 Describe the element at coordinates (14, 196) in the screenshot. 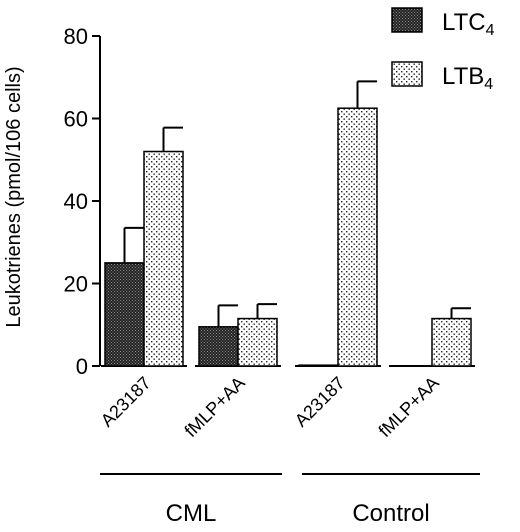

I see `y-axis-label: Leukotrienes (pmol/106 cells)` at that location.